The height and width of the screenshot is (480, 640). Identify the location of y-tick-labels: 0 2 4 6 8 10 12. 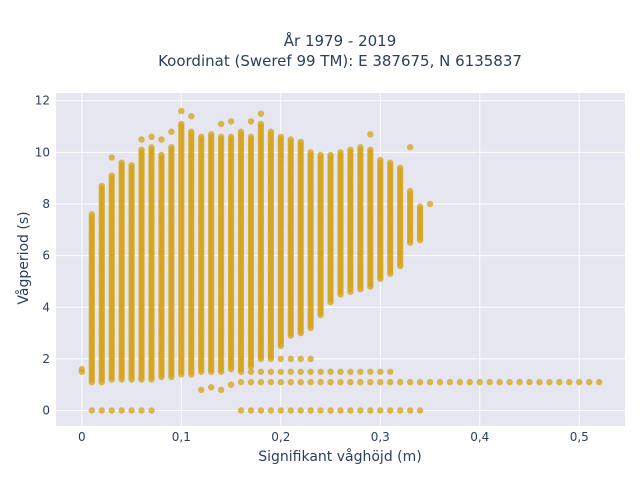
(42, 256).